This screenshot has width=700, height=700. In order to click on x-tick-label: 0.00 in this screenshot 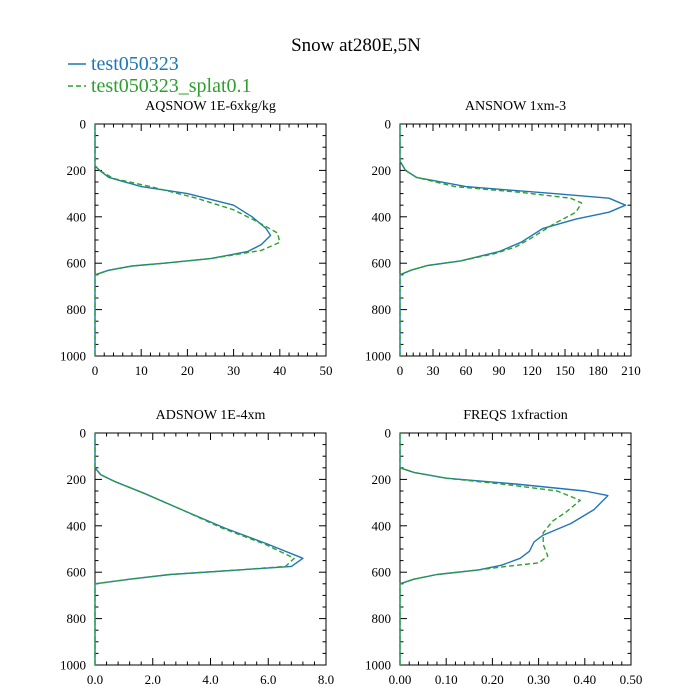, I will do `click(400, 679)`.